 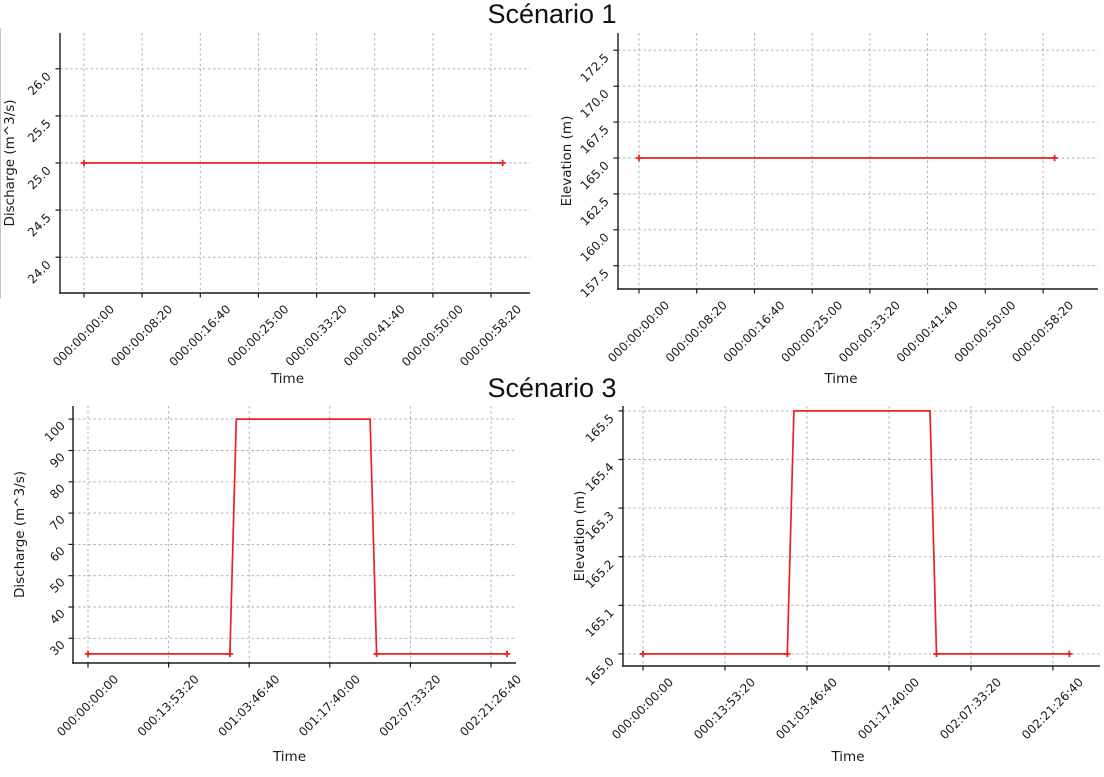 What do you see at coordinates (57, 648) in the screenshot?
I see `y-tick-label: 30` at bounding box center [57, 648].